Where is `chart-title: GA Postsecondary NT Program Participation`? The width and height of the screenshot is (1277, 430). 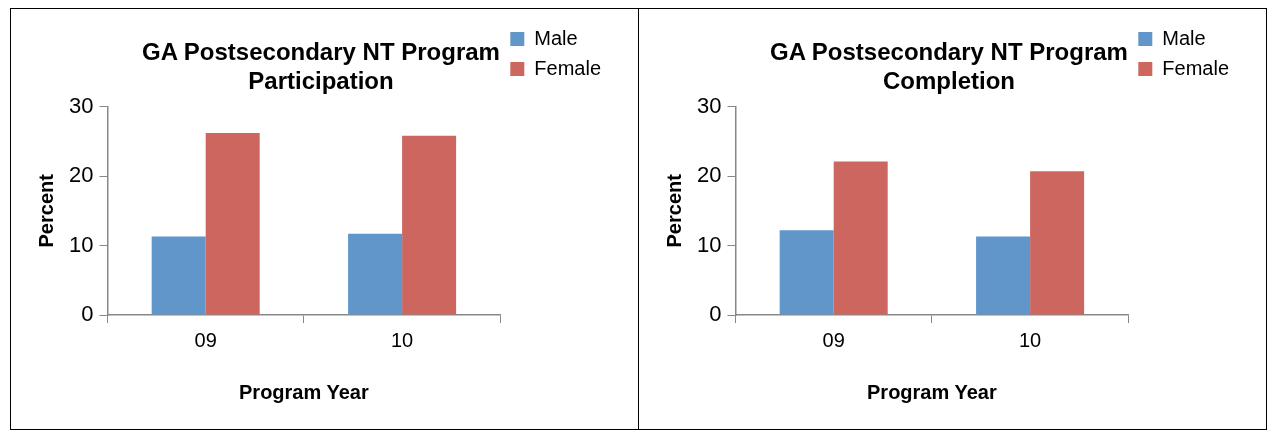
chart-title: GA Postsecondary NT Program Participation is located at coordinates (321, 66).